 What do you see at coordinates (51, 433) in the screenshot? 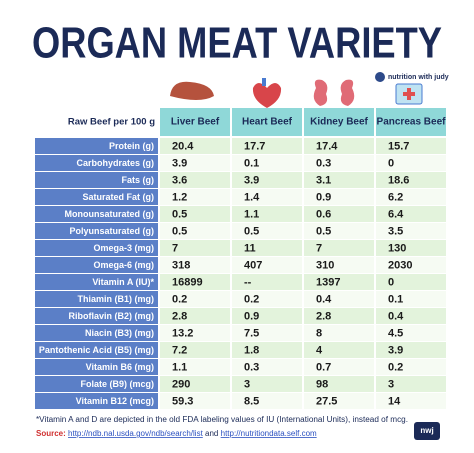
I see `source-label: Source:` at bounding box center [51, 433].